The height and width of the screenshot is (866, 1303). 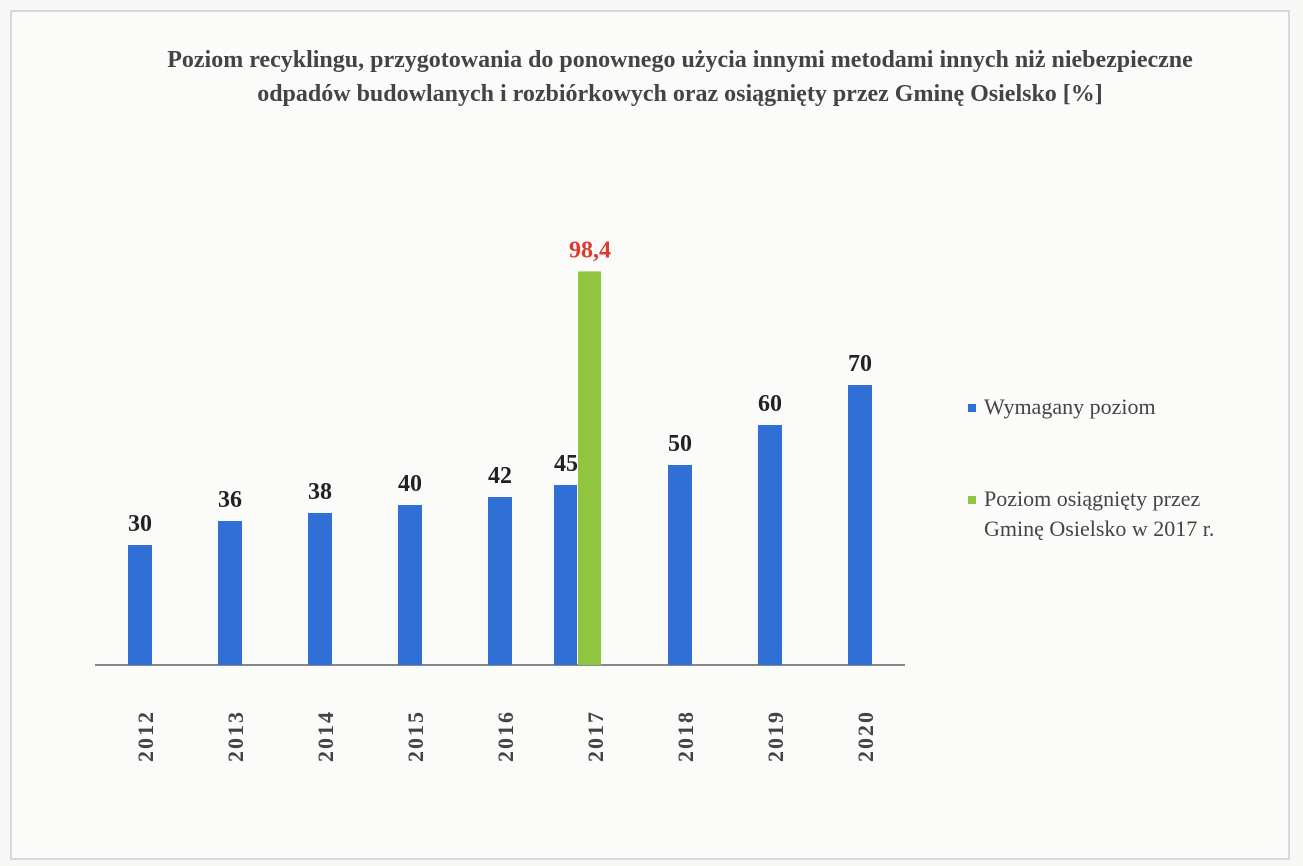 I want to click on x-tick-label: 2015, so click(x=415, y=736).